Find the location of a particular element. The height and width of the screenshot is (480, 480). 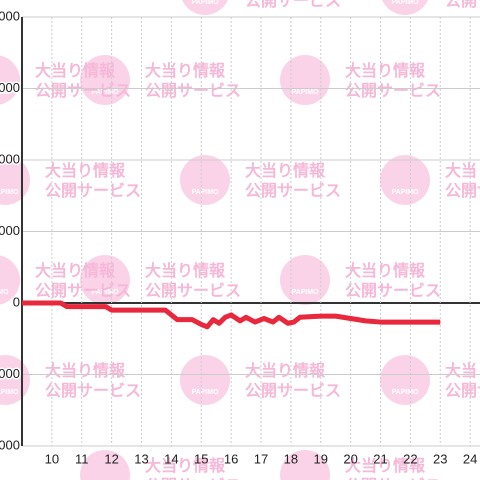

x-tick-label: 11 is located at coordinates (82, 458).